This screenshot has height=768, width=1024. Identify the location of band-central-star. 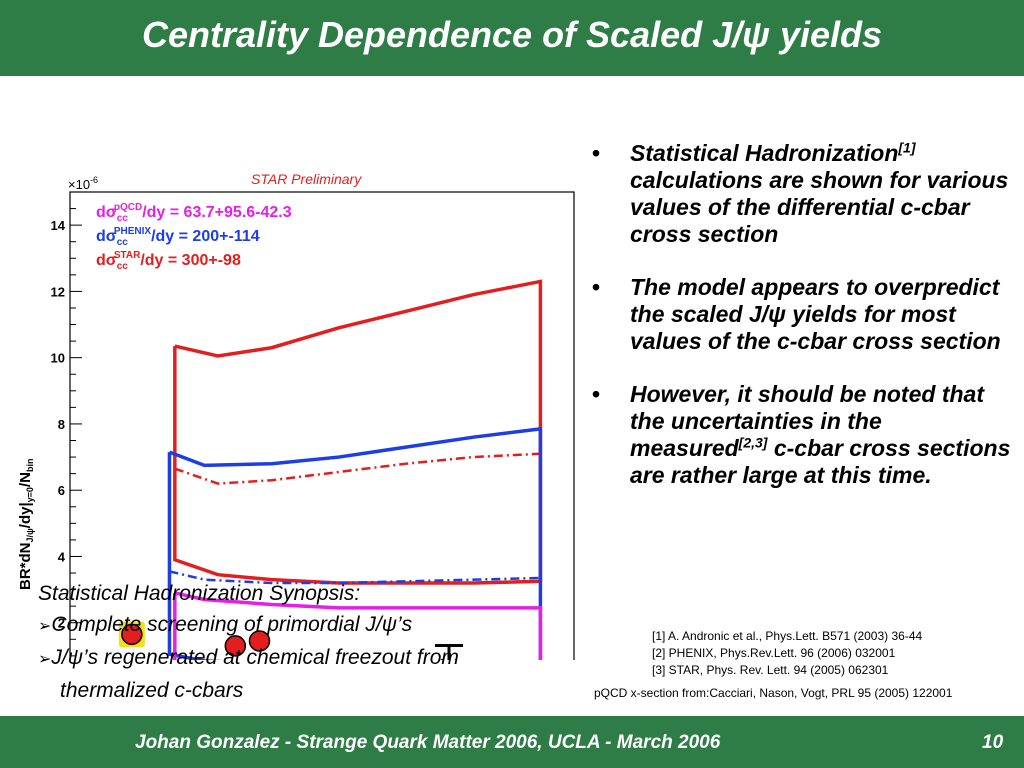
(357, 468).